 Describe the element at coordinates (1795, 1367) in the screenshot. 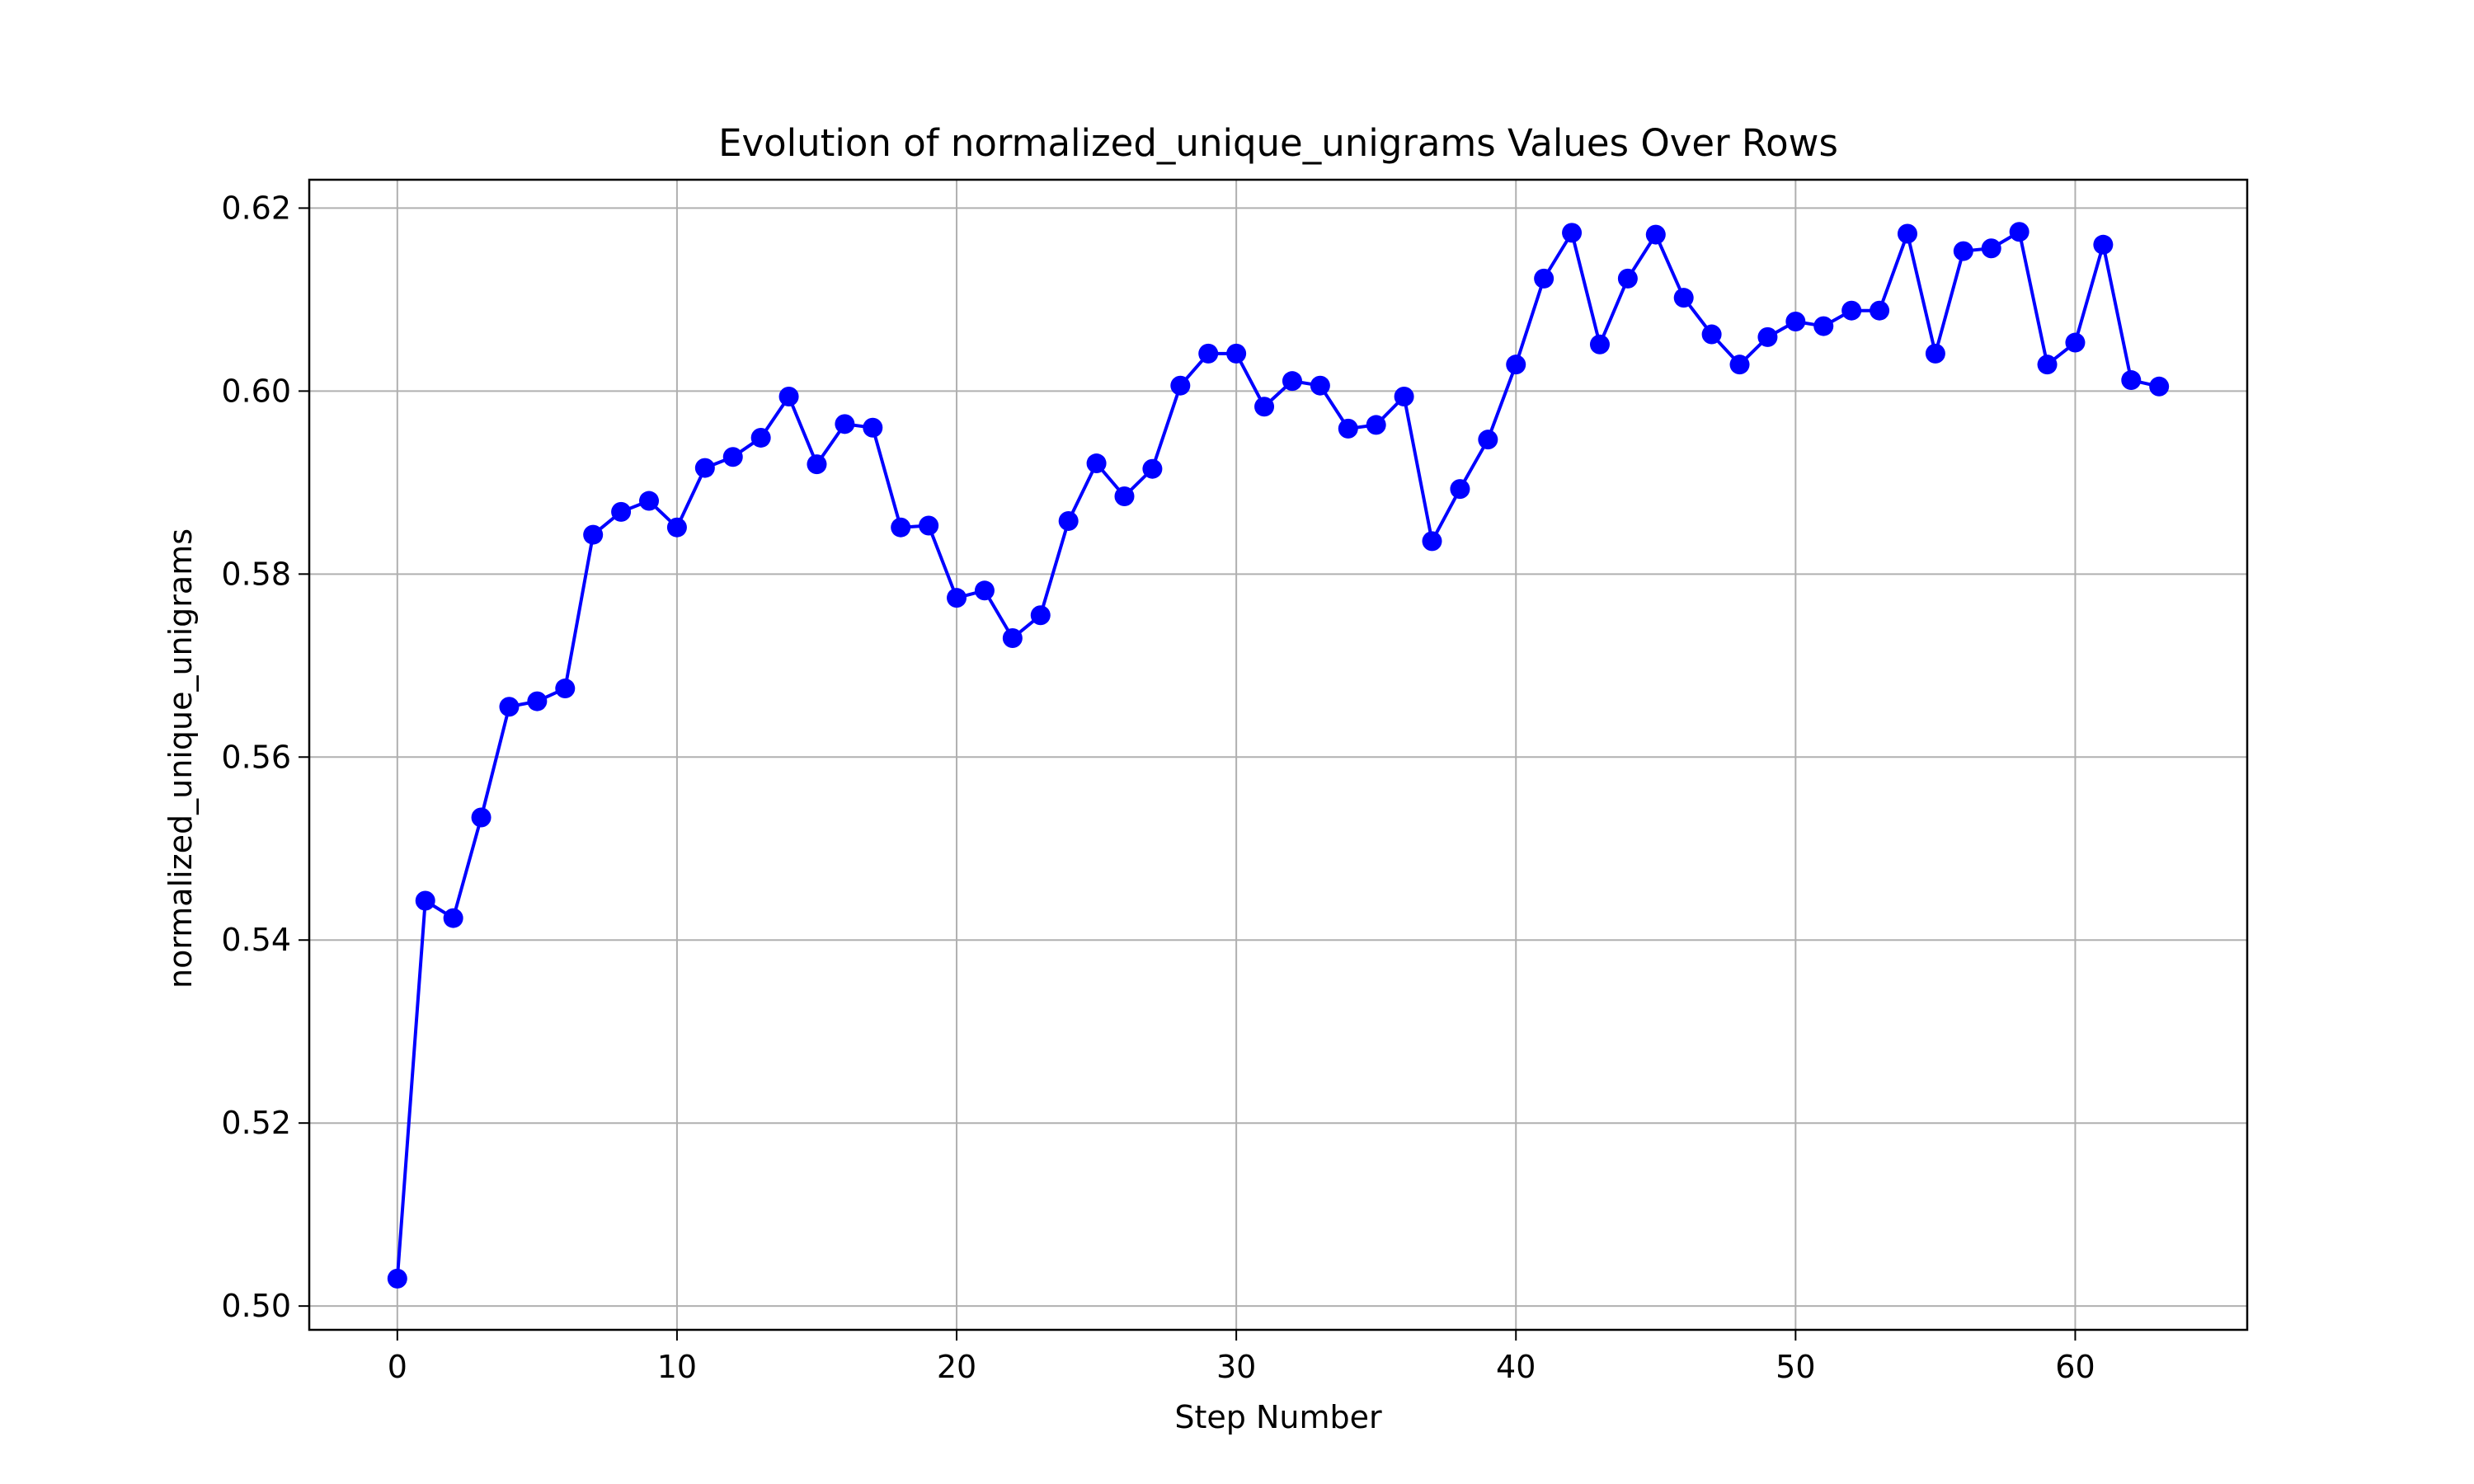

I see `x-tick-label: 50` at that location.